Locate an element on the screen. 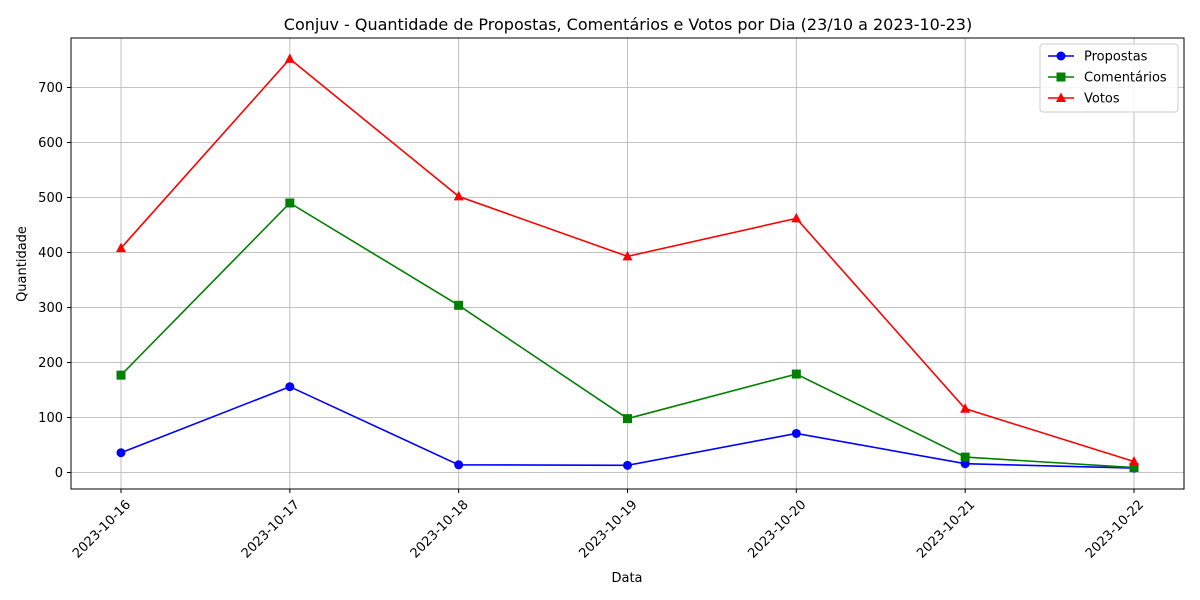  x-tick-label: 2023-10-16 is located at coordinates (102, 529).